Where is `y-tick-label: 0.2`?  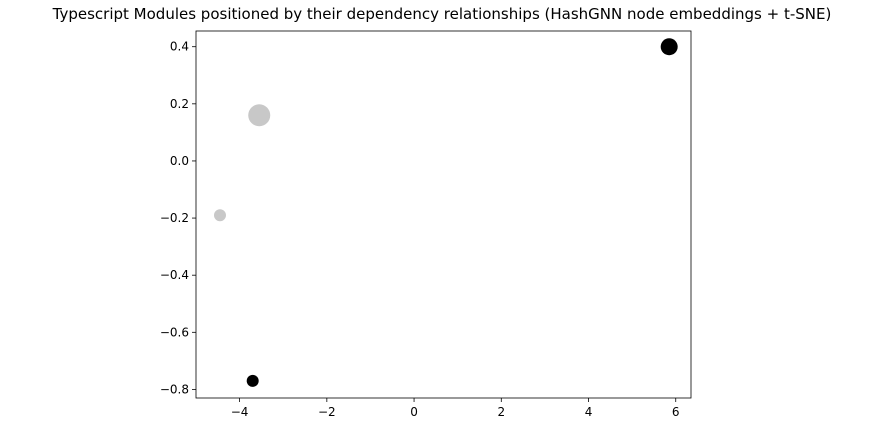 y-tick-label: 0.2 is located at coordinates (179, 104).